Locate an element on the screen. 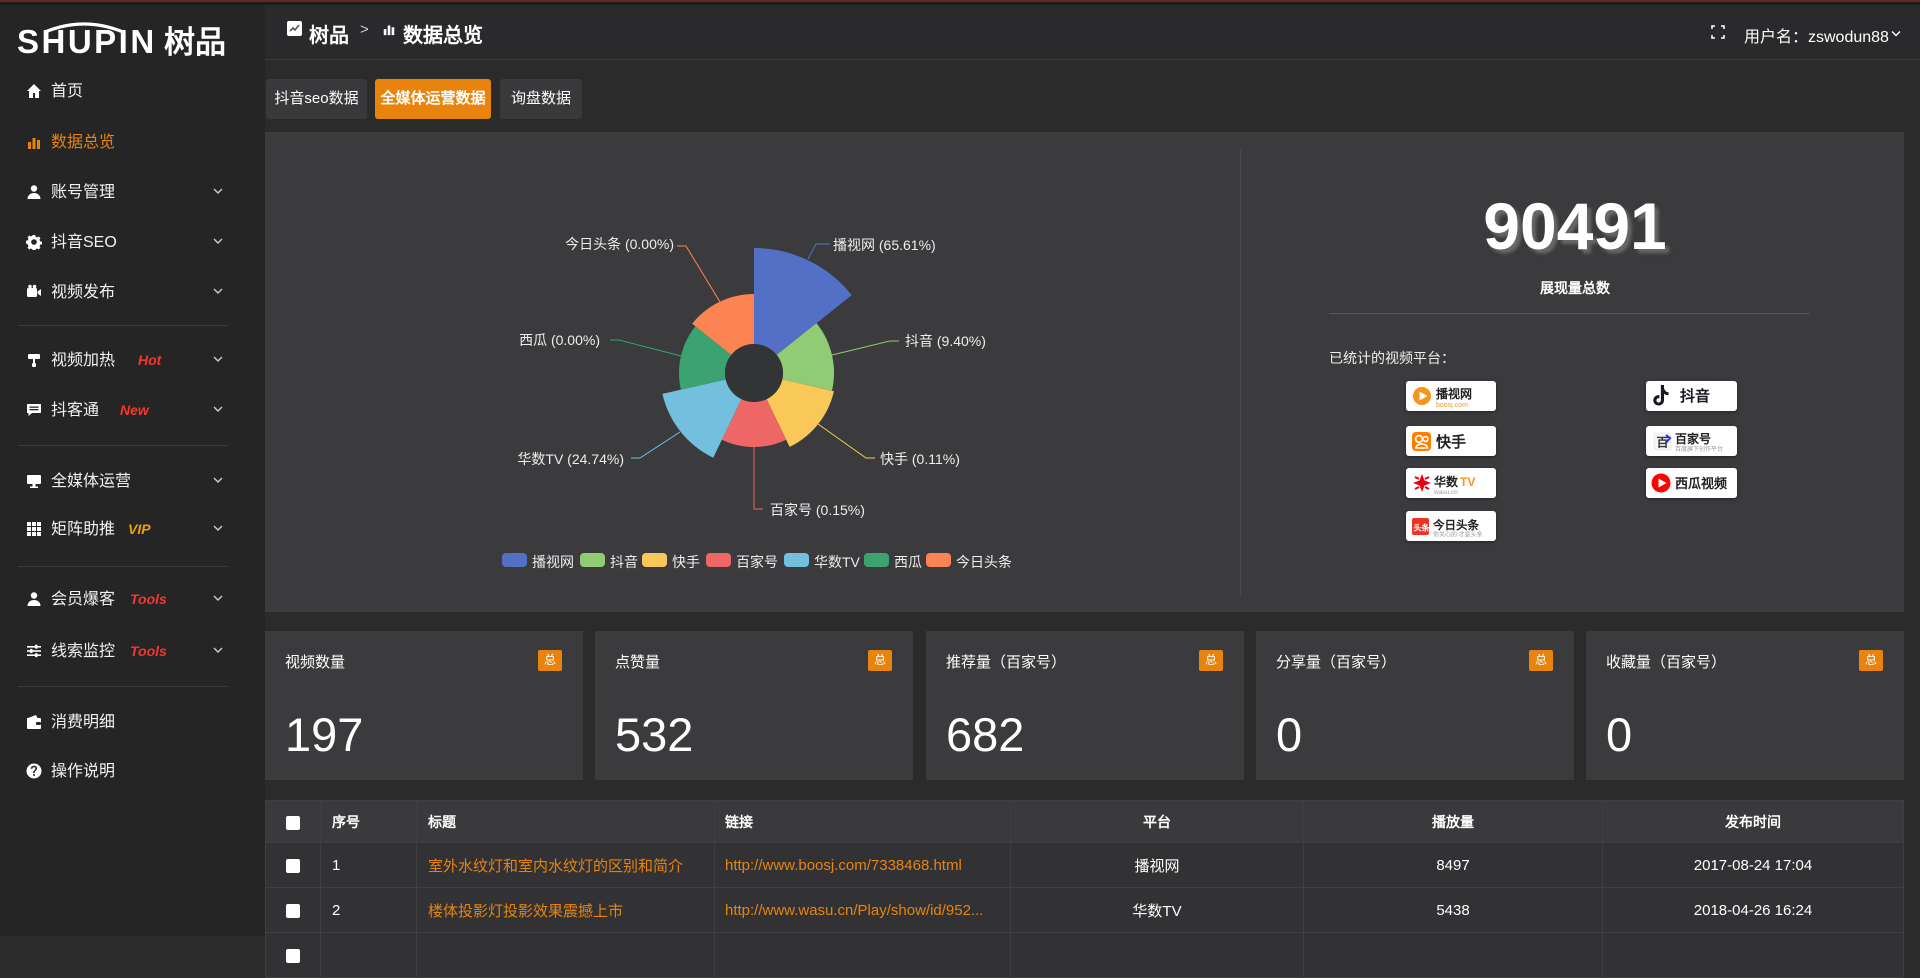 This screenshot has width=1920, height=978. svg-text: 西瓜视频 is located at coordinates (1701, 483).